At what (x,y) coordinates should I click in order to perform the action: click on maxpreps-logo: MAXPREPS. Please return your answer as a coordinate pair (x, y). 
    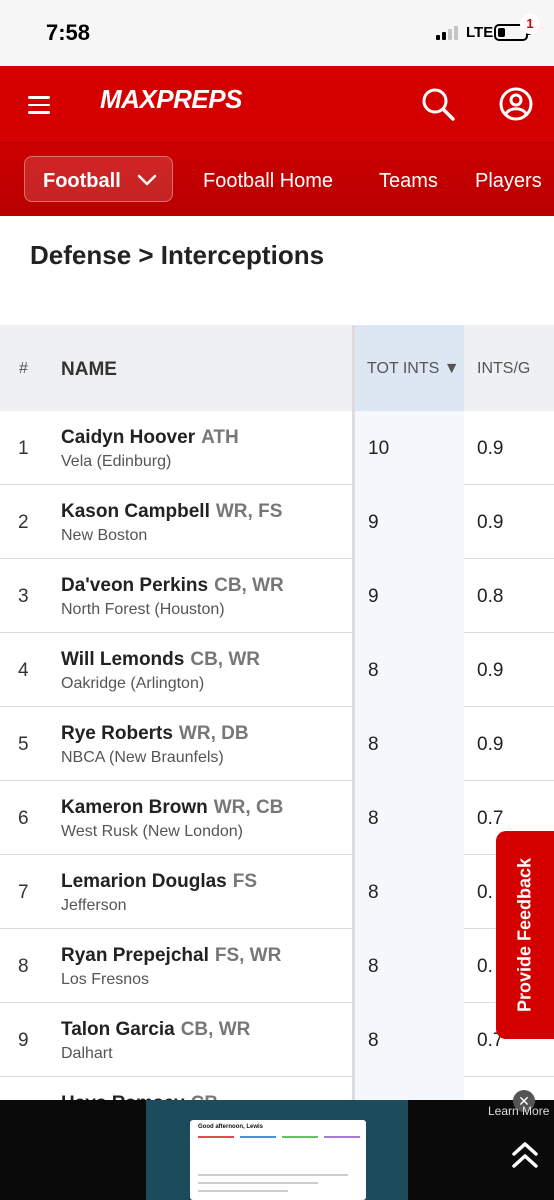
    Looking at the image, I should click on (171, 99).